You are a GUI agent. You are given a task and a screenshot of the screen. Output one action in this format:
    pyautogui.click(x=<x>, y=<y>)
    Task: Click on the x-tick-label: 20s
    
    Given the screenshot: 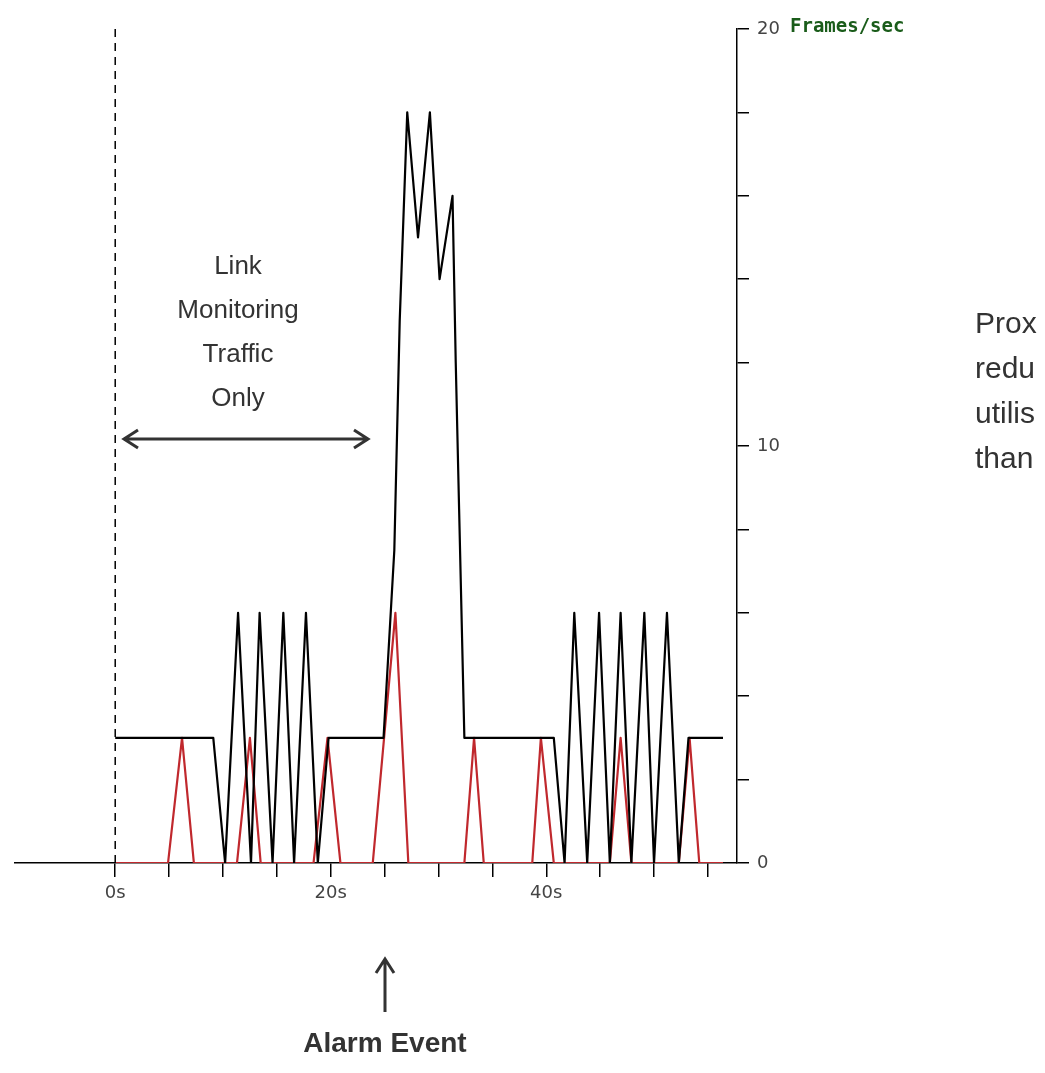 What is the action you would take?
    pyautogui.click(x=330, y=892)
    